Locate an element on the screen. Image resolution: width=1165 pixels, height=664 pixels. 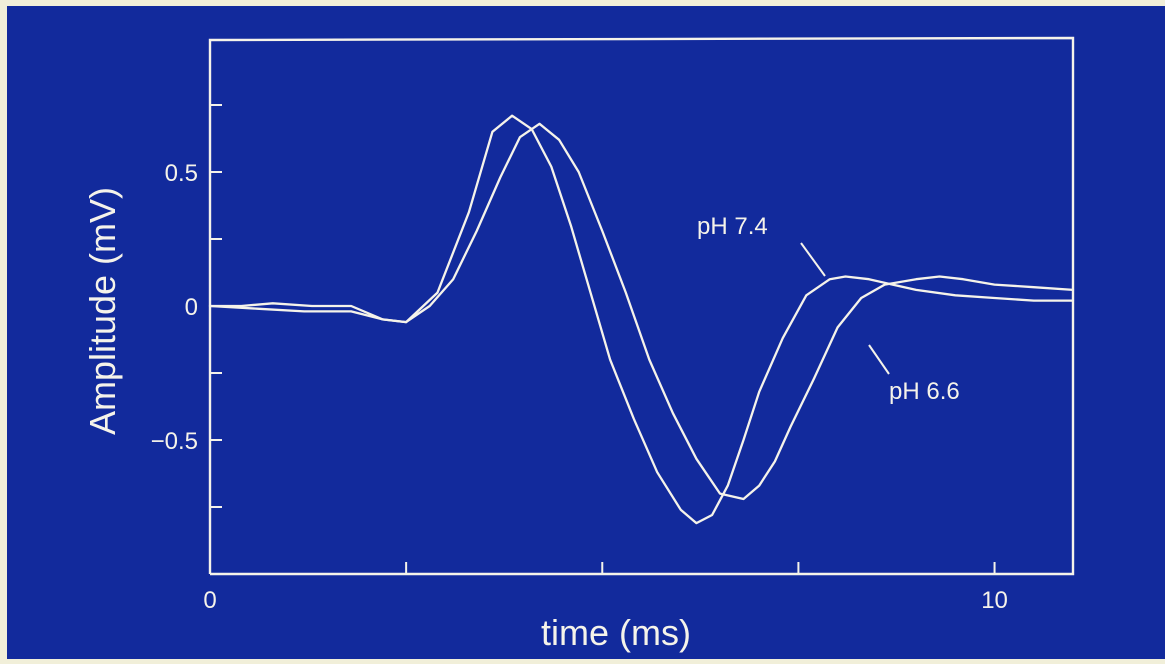
x-tick-label: 10 is located at coordinates (994, 600).